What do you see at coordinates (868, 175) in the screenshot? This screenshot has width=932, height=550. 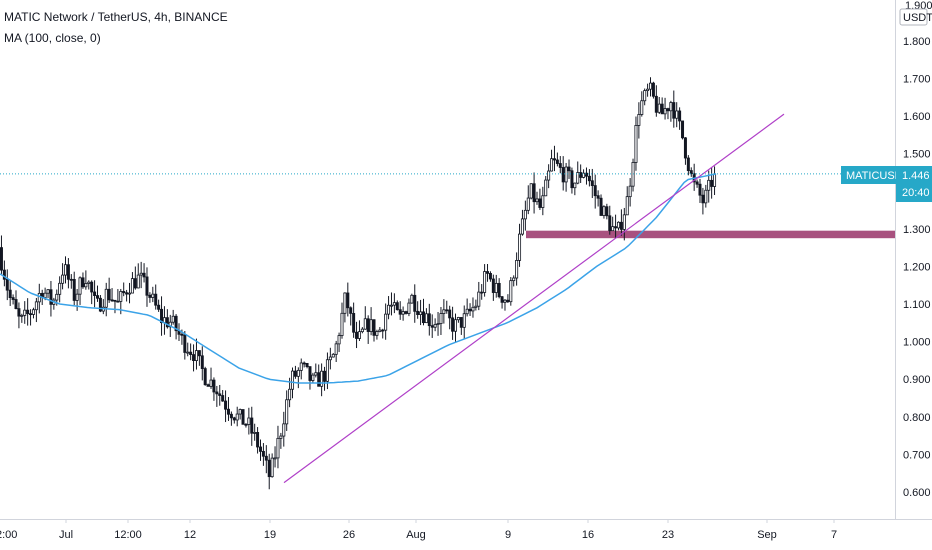 I see `symbol-price-tag` at bounding box center [868, 175].